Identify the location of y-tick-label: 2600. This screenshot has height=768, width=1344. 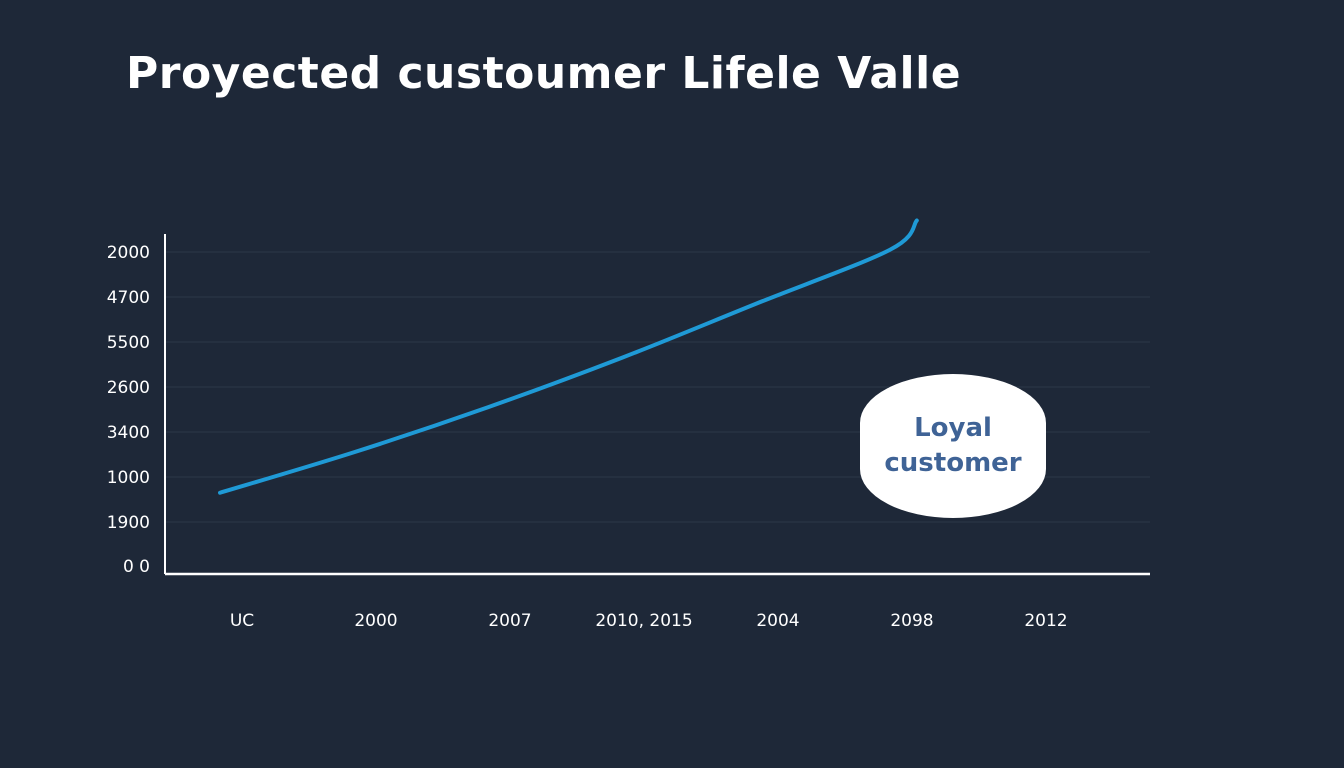
(128, 388).